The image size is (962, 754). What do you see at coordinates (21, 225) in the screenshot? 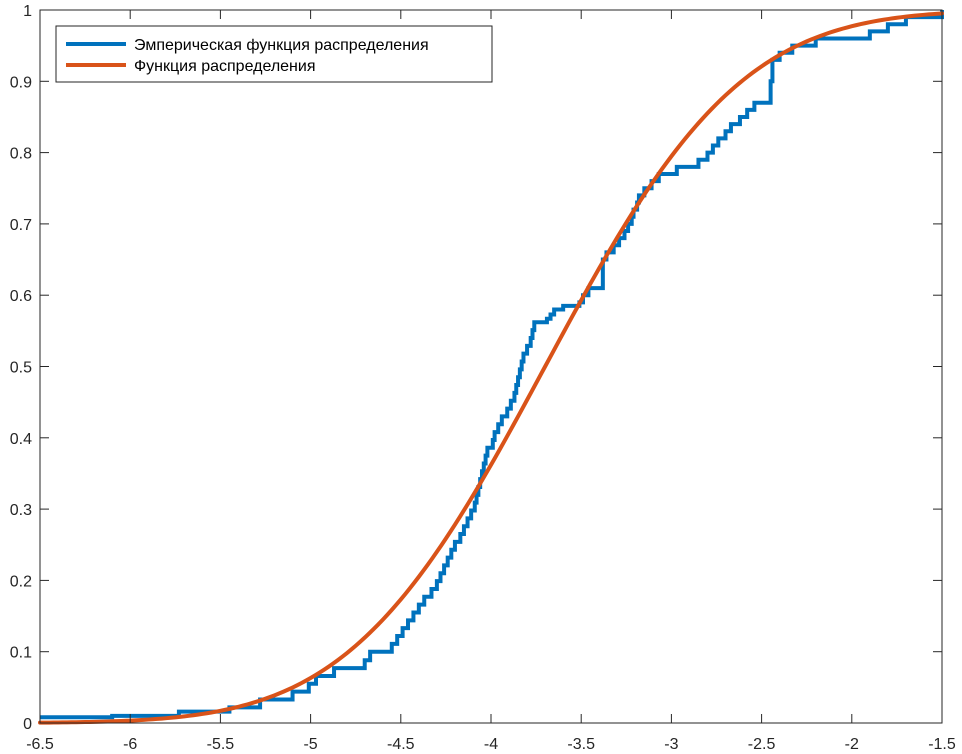
I see `y-tick-label: 0.7` at bounding box center [21, 225].